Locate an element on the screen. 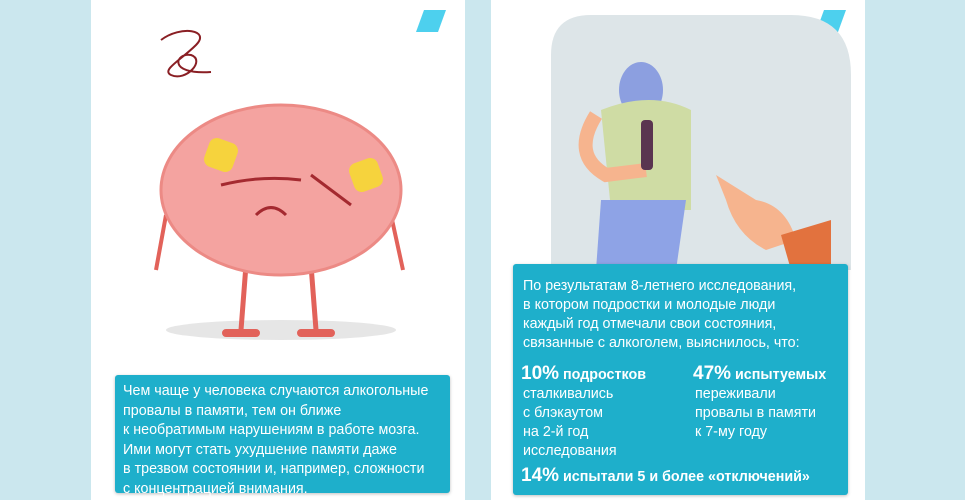 The image size is (965, 500). stat-blackouts: 14% испытали 5 и более «отключений» is located at coordinates (665, 476).